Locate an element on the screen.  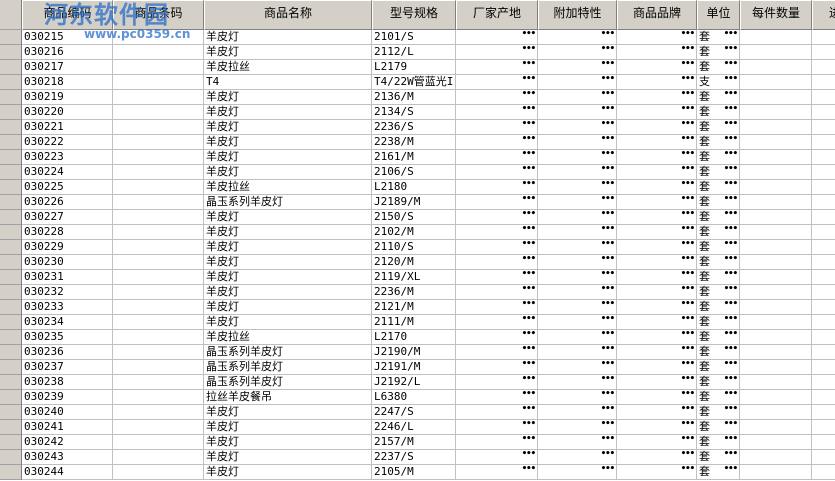
cell: 35 is located at coordinates (823, 367).